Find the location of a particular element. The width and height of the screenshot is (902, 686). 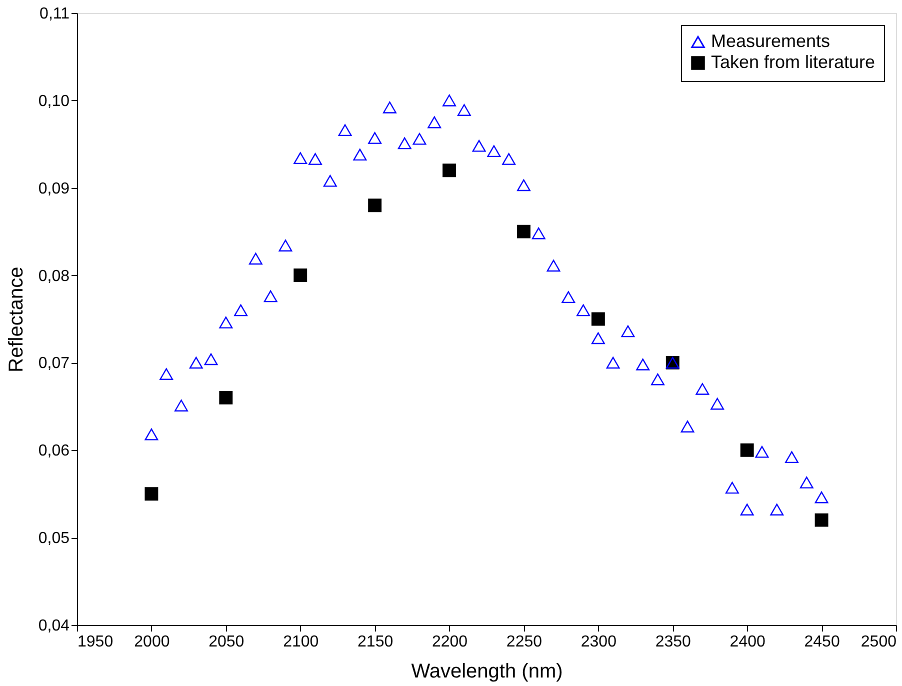

y-tick-label: 0,10 is located at coordinates (54, 101).